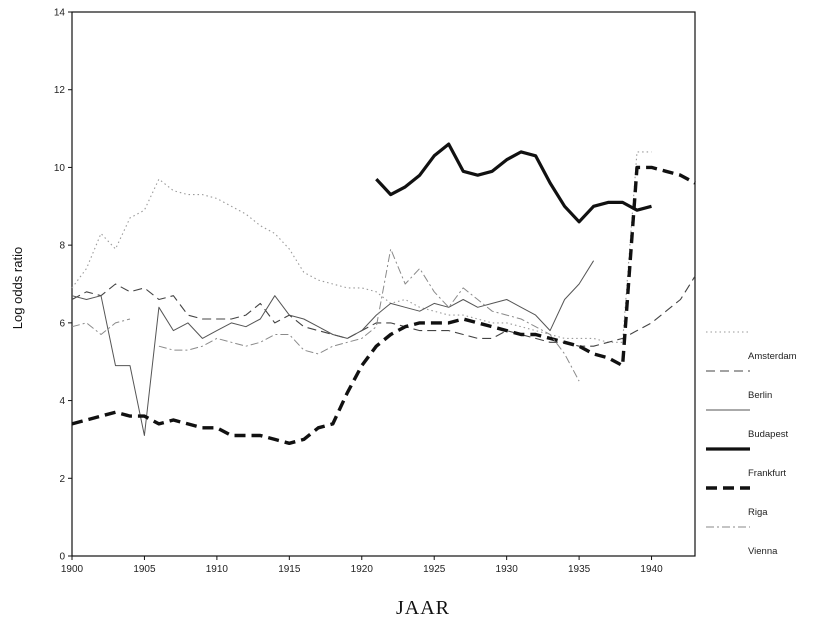 This screenshot has height=625, width=814. I want to click on x-tick-label: 1925, so click(434, 569).